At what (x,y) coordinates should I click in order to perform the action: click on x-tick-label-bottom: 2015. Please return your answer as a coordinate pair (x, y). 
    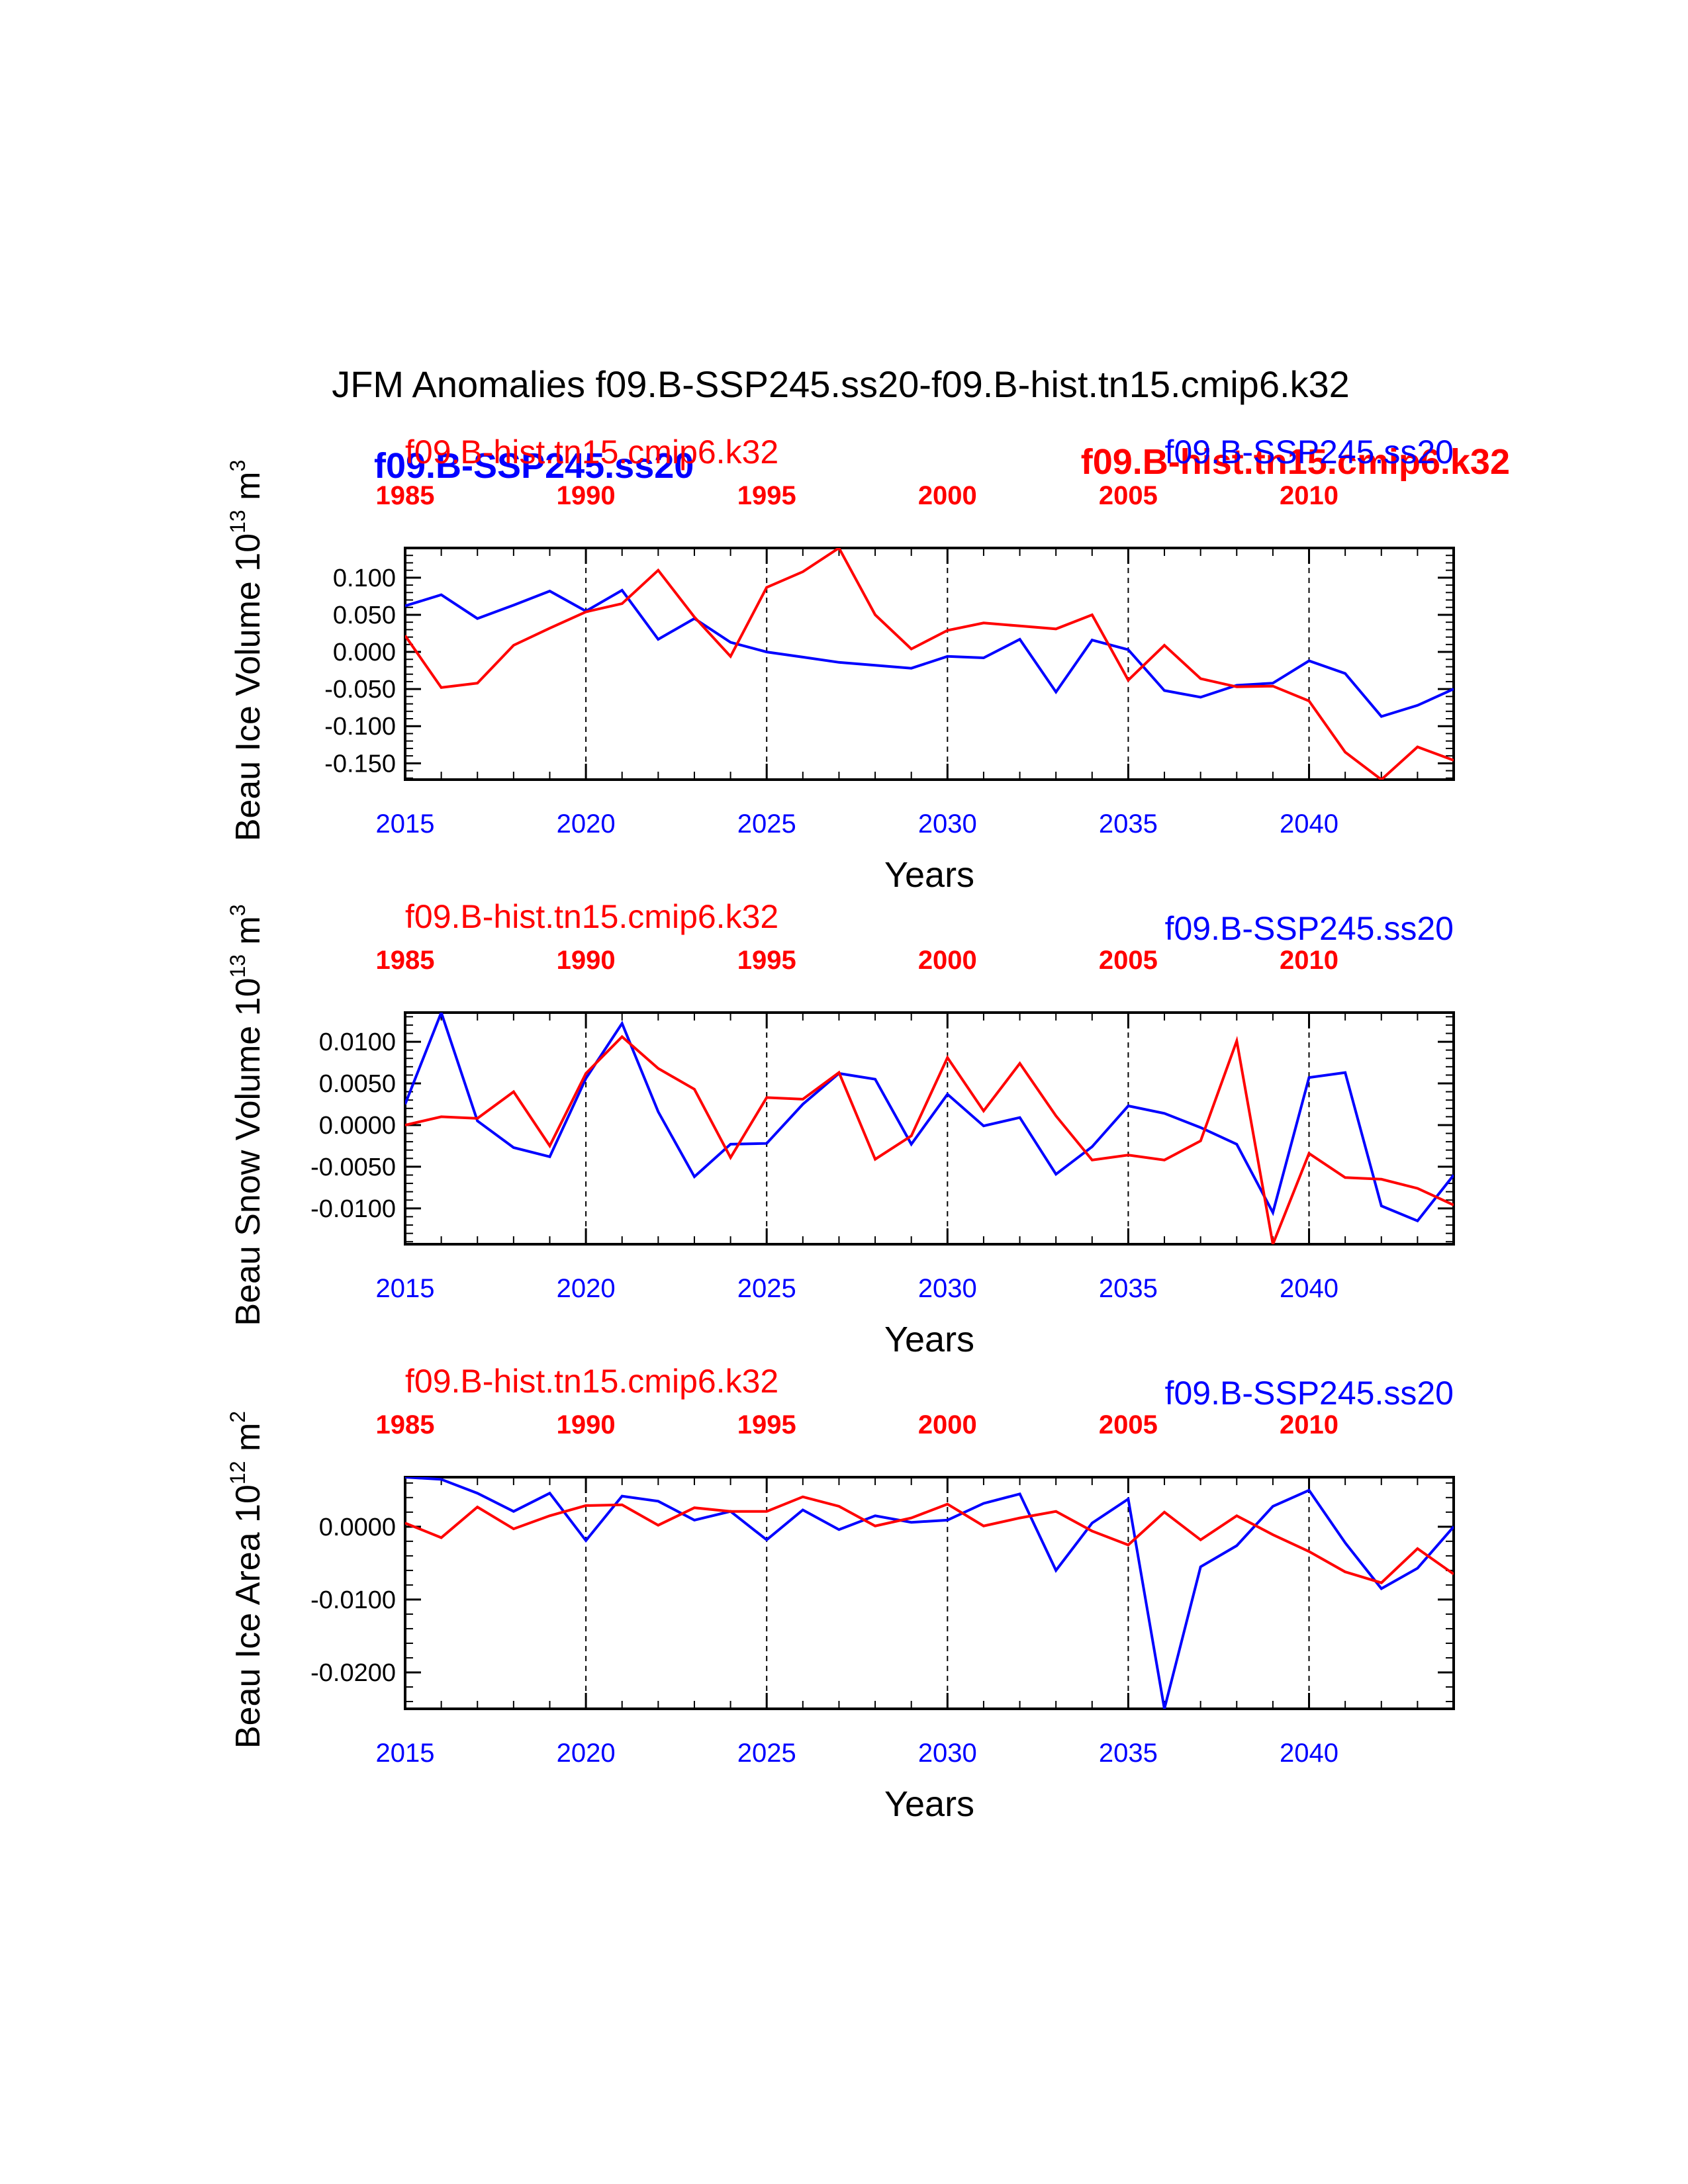
    Looking at the image, I should click on (405, 1288).